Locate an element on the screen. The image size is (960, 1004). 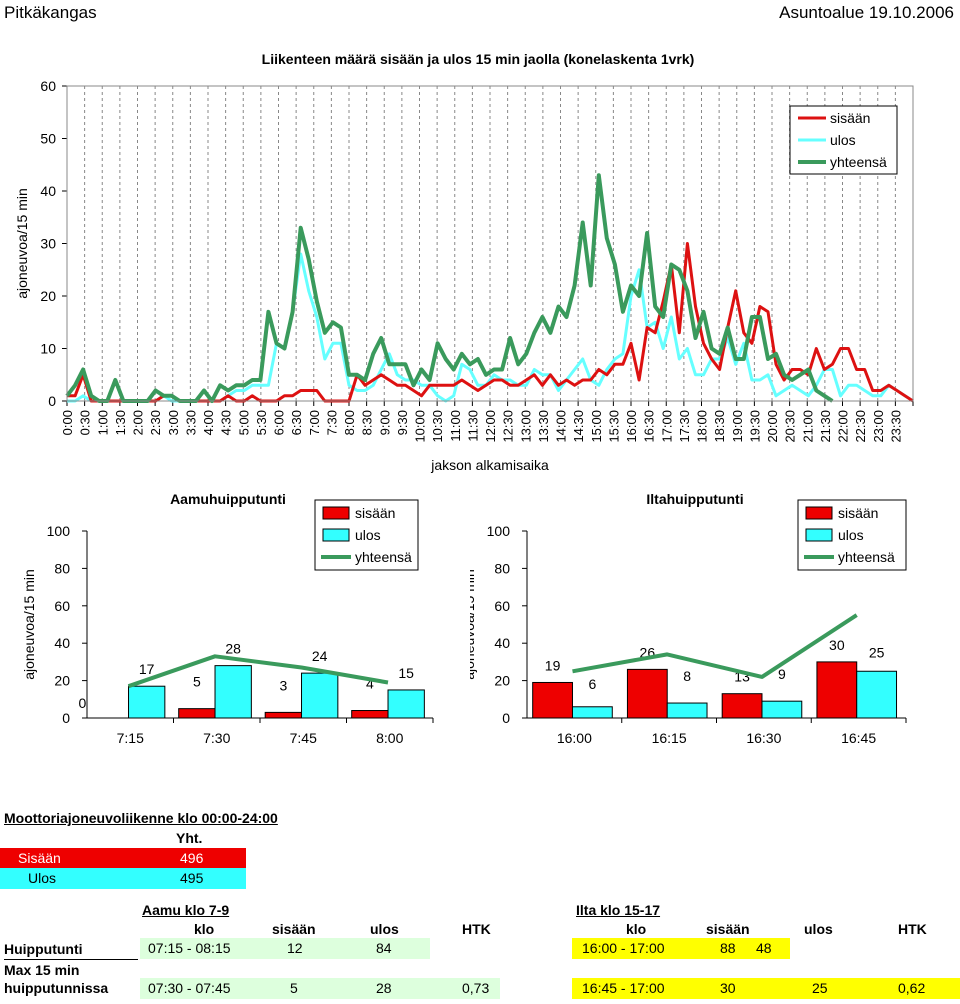
evening-header: Ilta klo 15-17 is located at coordinates (618, 910).